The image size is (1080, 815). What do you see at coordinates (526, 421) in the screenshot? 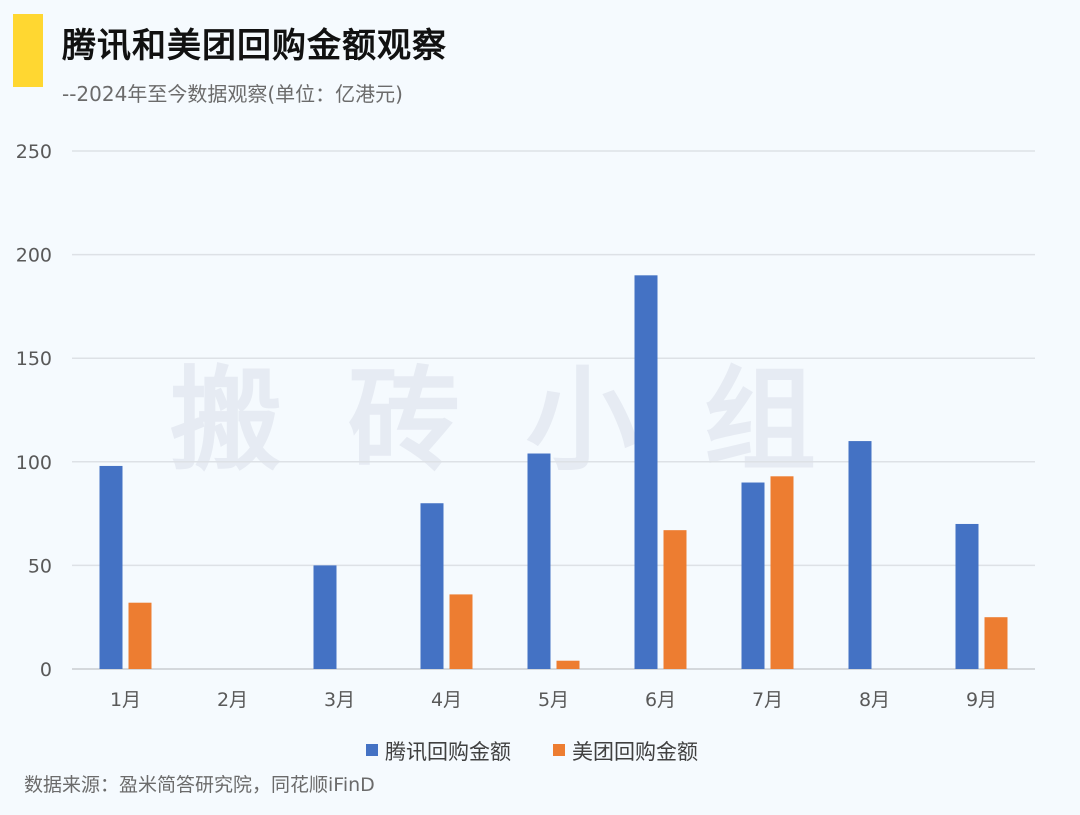
I see `watermark: 搬砖小组` at bounding box center [526, 421].